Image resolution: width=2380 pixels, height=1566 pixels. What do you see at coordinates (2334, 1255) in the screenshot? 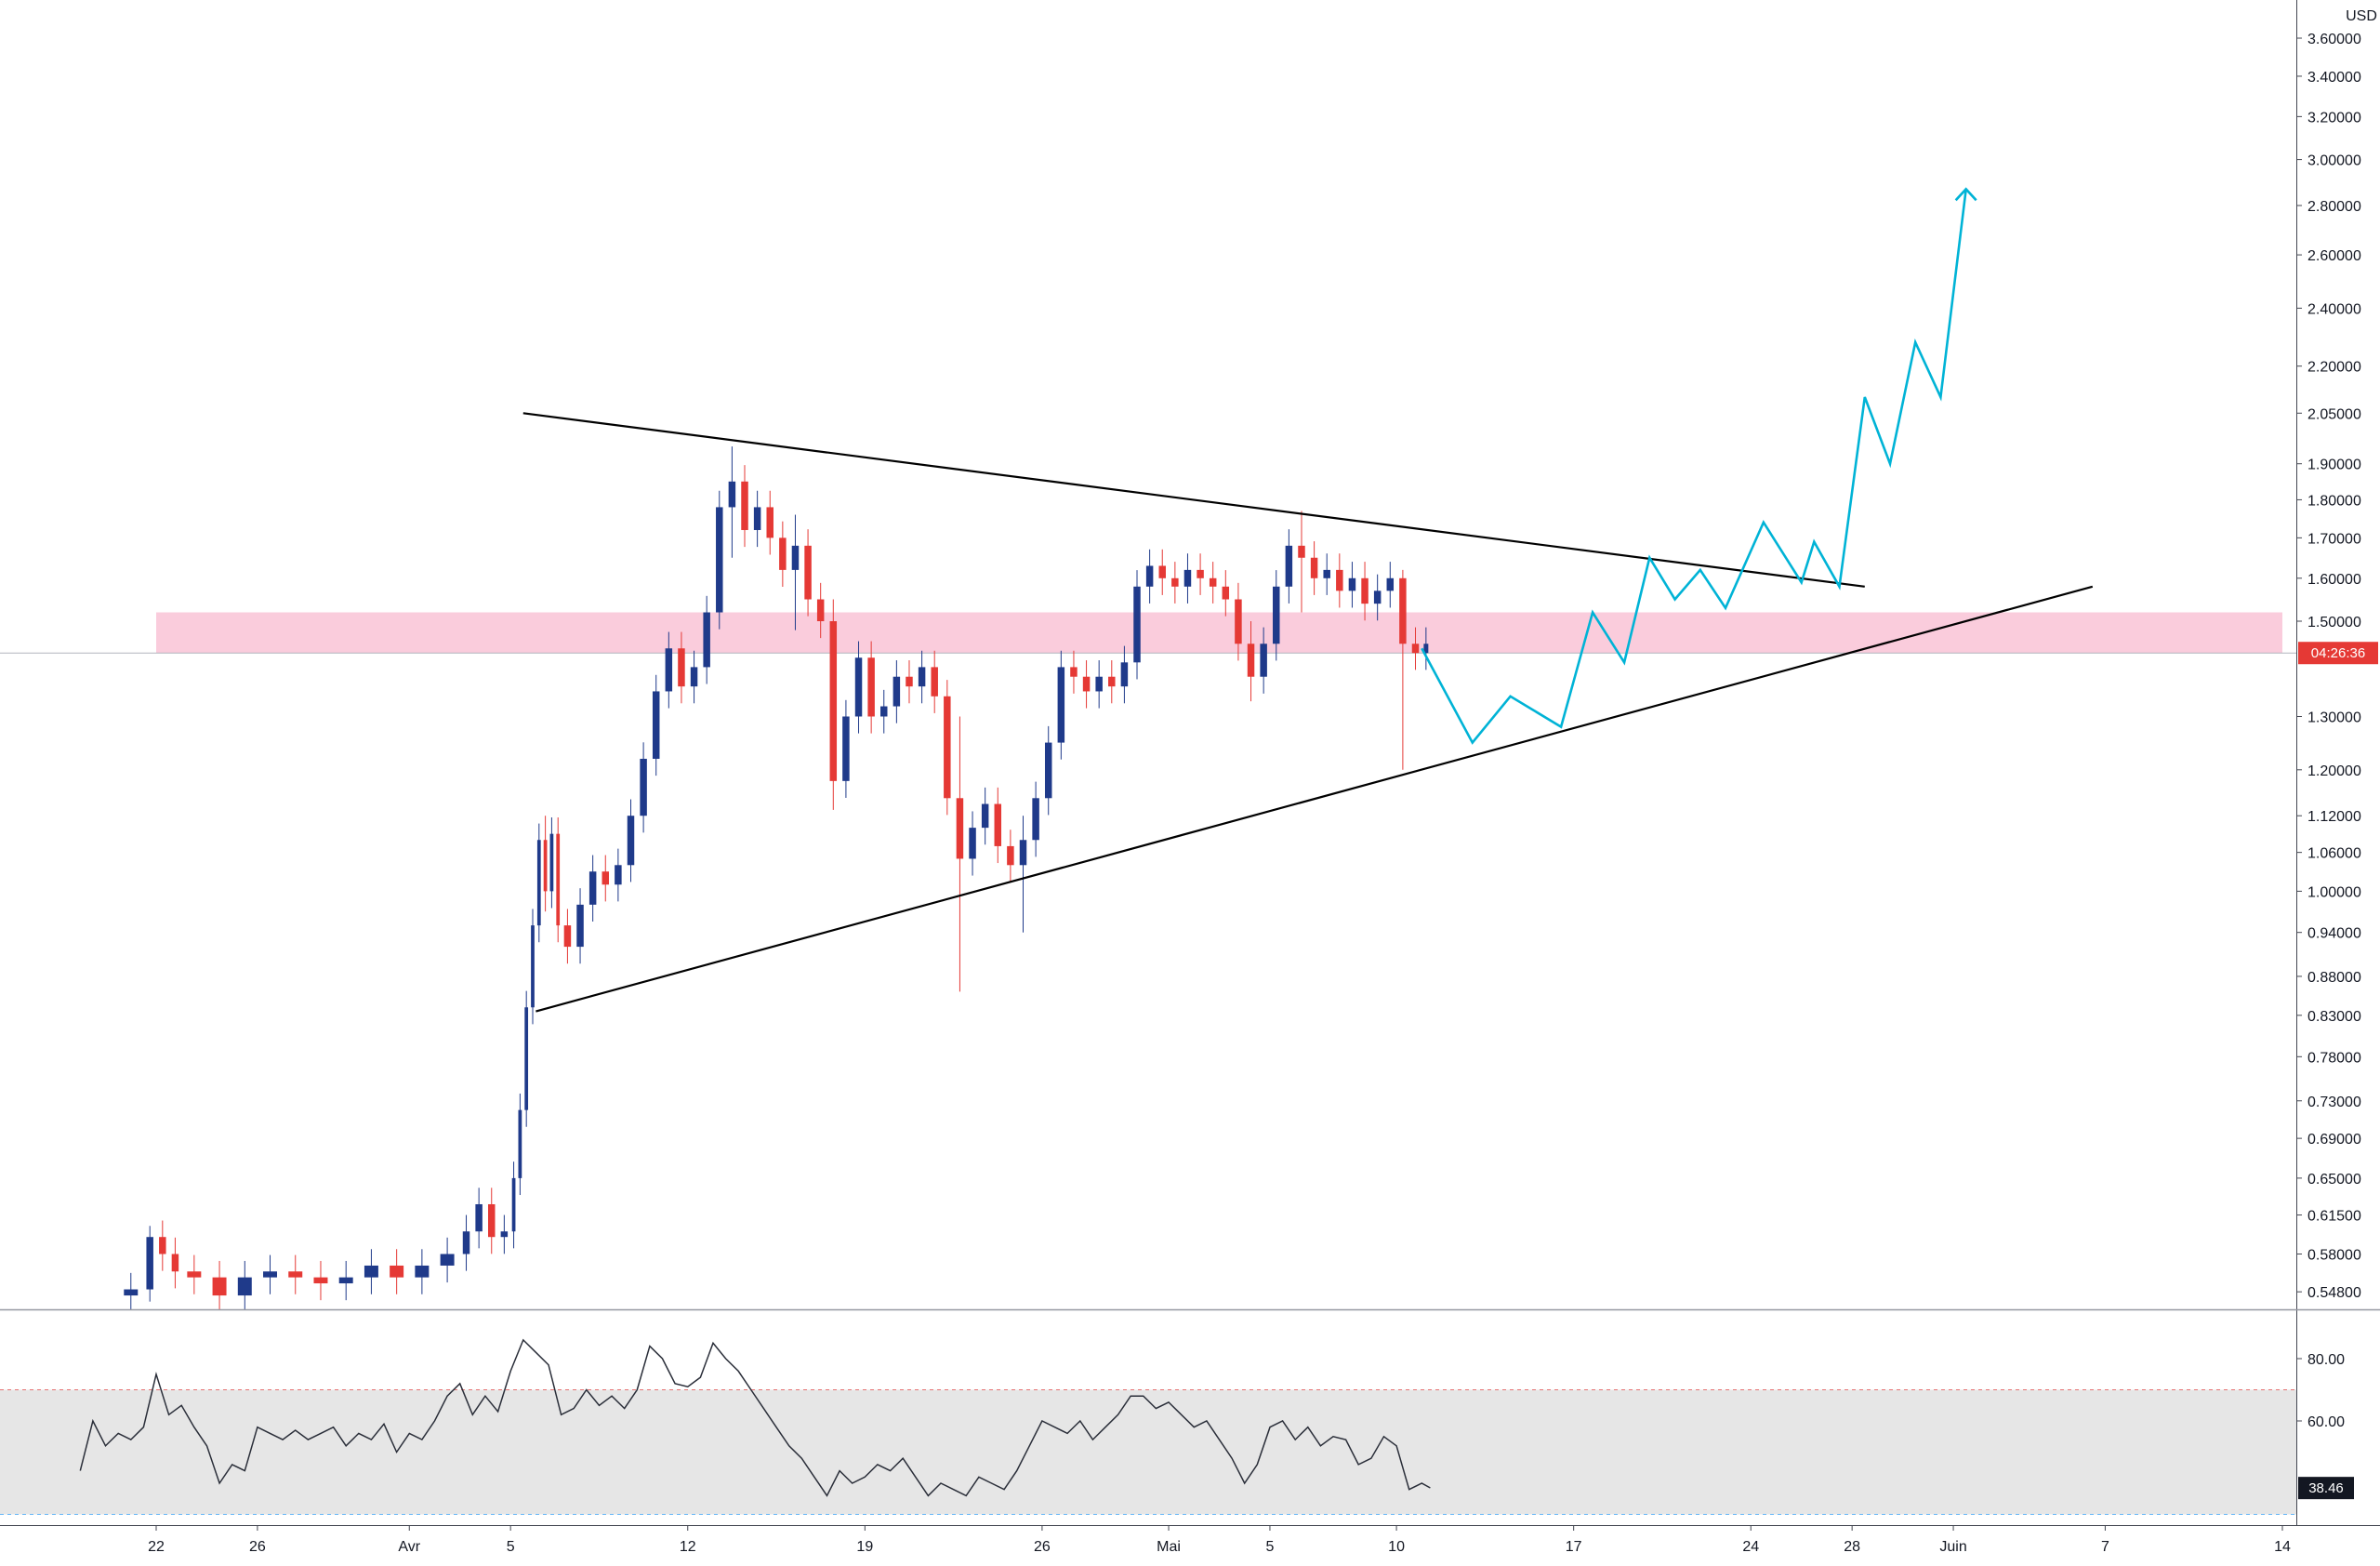
I see `price-tick-label: 0.58000` at bounding box center [2334, 1255].